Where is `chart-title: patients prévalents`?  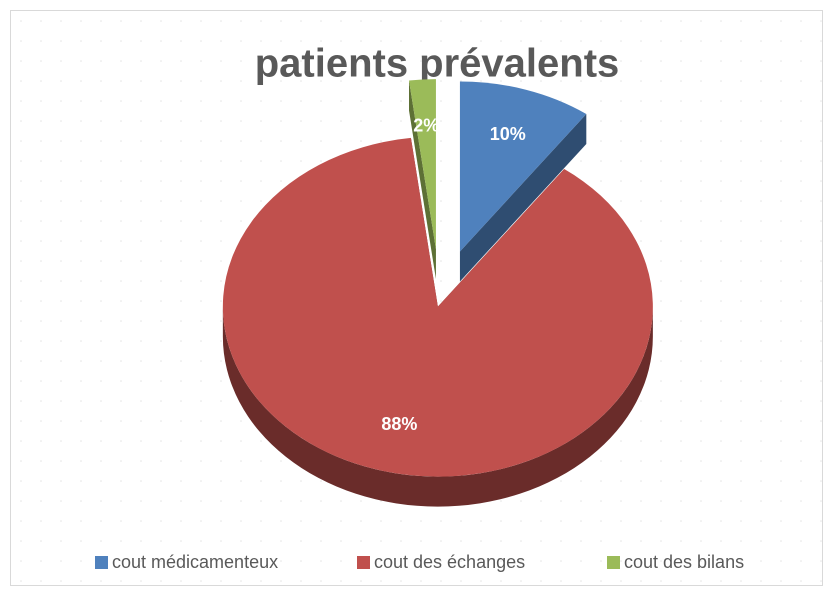 chart-title: patients prévalents is located at coordinates (437, 64).